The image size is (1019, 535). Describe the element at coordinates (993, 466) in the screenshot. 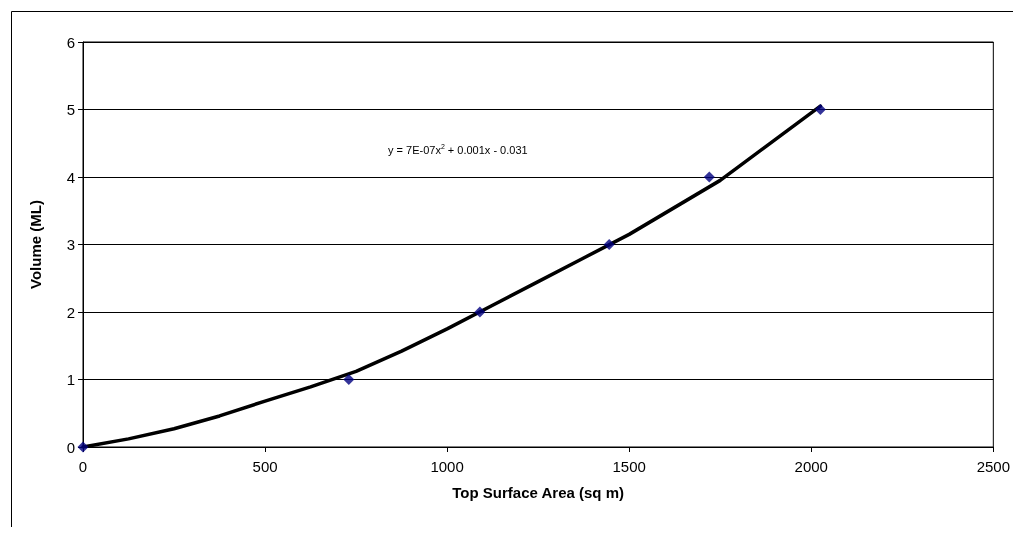

I see `x-tick-label: 2500` at that location.